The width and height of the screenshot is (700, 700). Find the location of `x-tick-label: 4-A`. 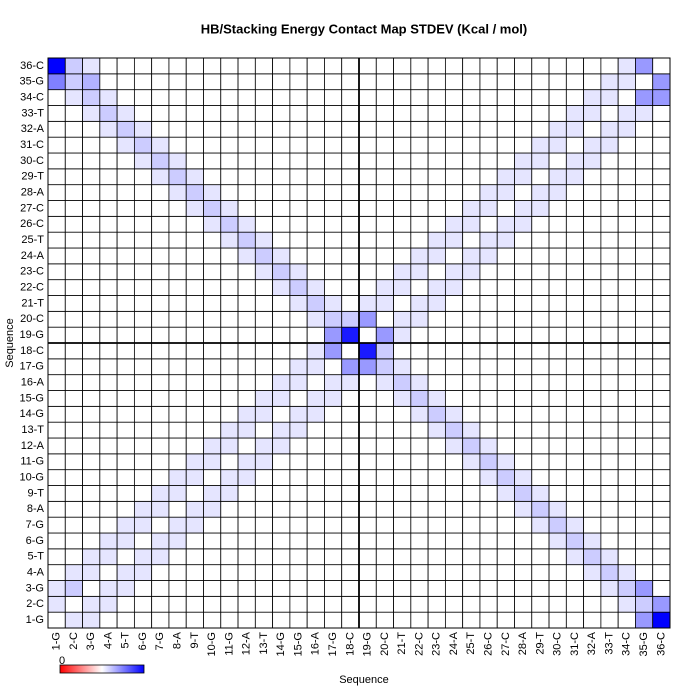

x-tick-label: 4-A is located at coordinates (108, 640).